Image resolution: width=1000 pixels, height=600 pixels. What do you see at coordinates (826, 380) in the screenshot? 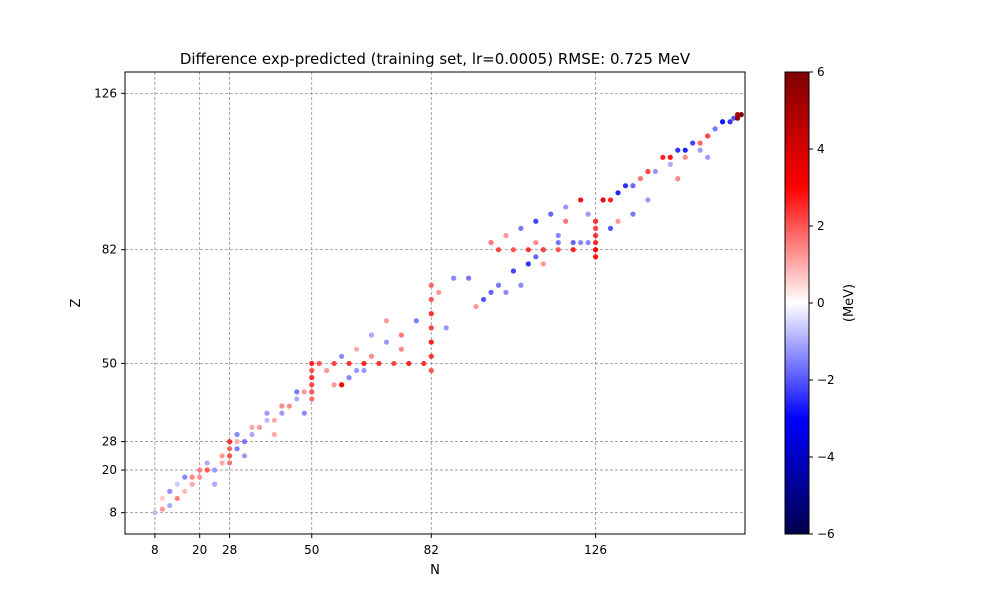
I see `colorbar-tick-label: −2` at bounding box center [826, 380].